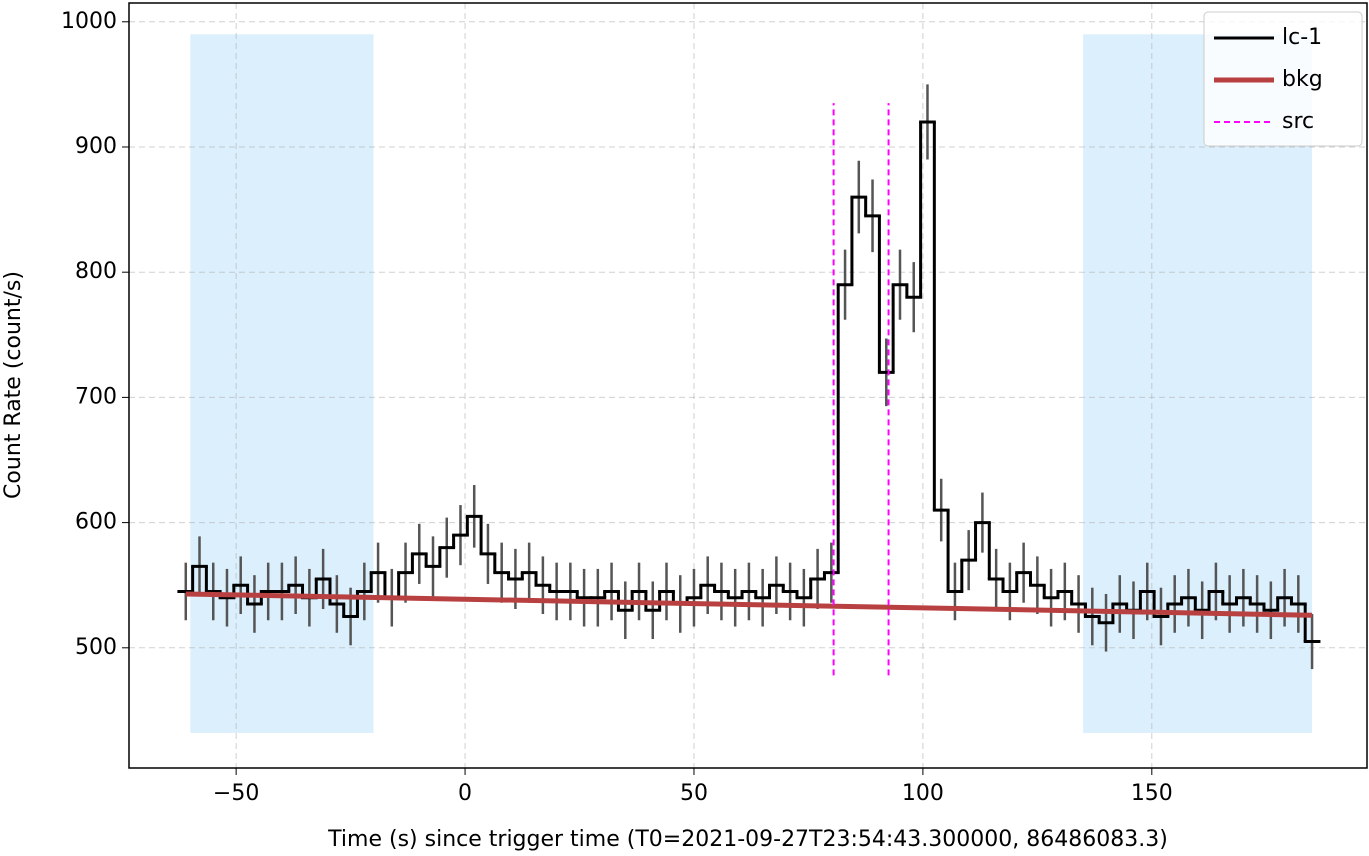 The width and height of the screenshot is (1369, 856). I want to click on x-tick-label: 50, so click(694, 793).